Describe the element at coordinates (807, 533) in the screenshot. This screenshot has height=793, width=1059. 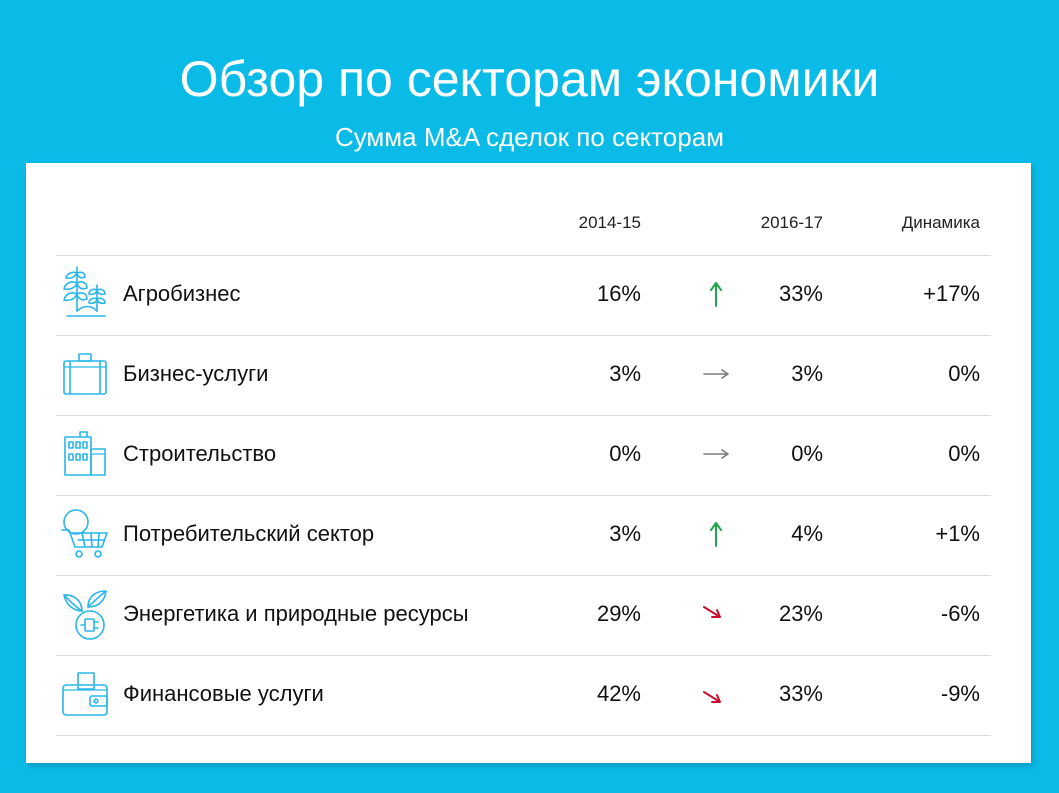
I see `value-2016-17: 4%` at that location.